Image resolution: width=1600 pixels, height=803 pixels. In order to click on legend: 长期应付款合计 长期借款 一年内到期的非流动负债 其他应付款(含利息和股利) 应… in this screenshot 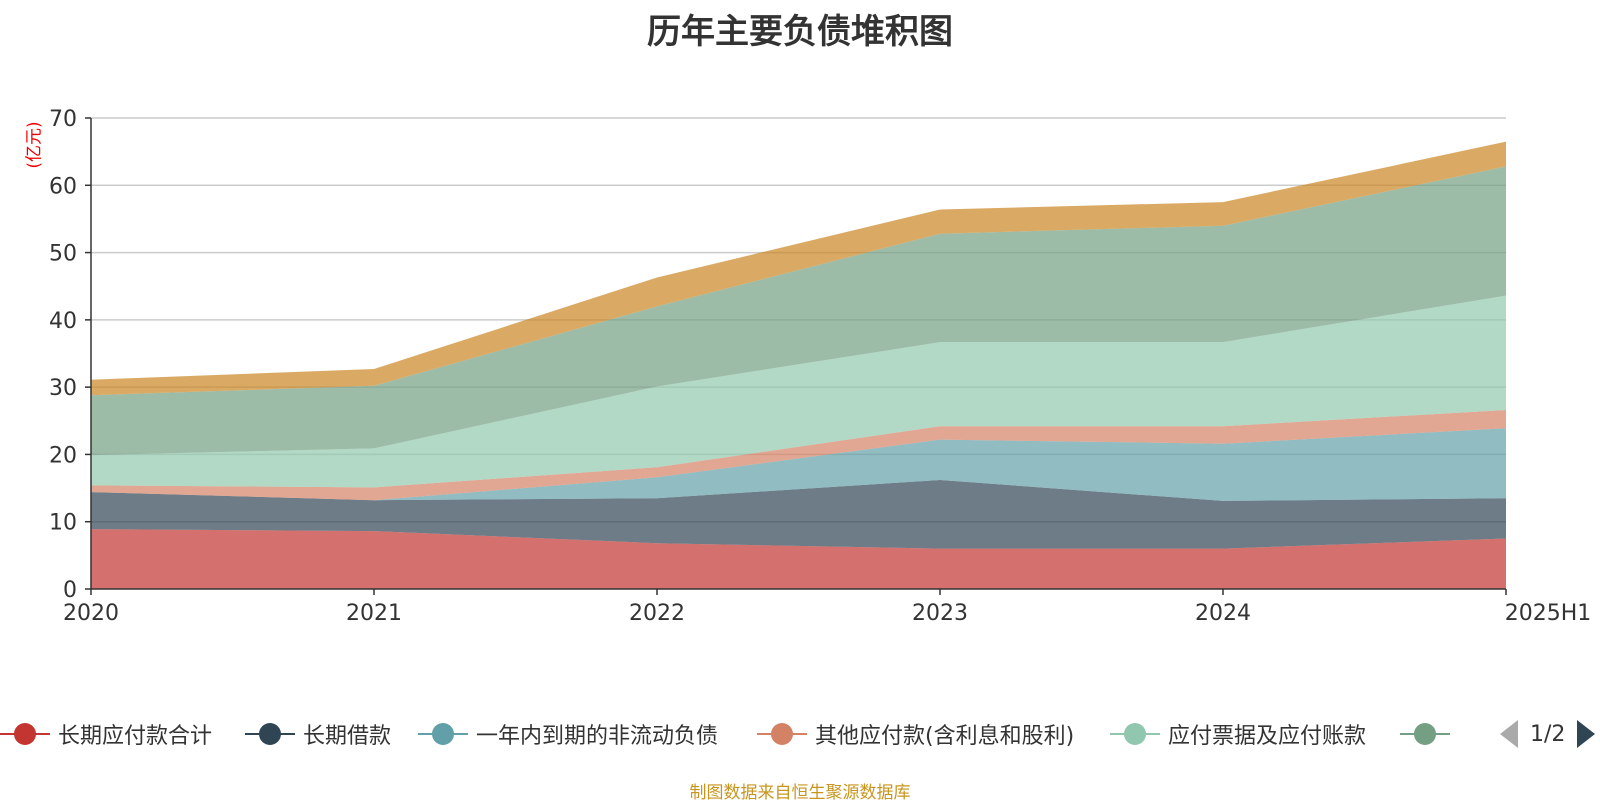, I will do `click(800, 734)`.